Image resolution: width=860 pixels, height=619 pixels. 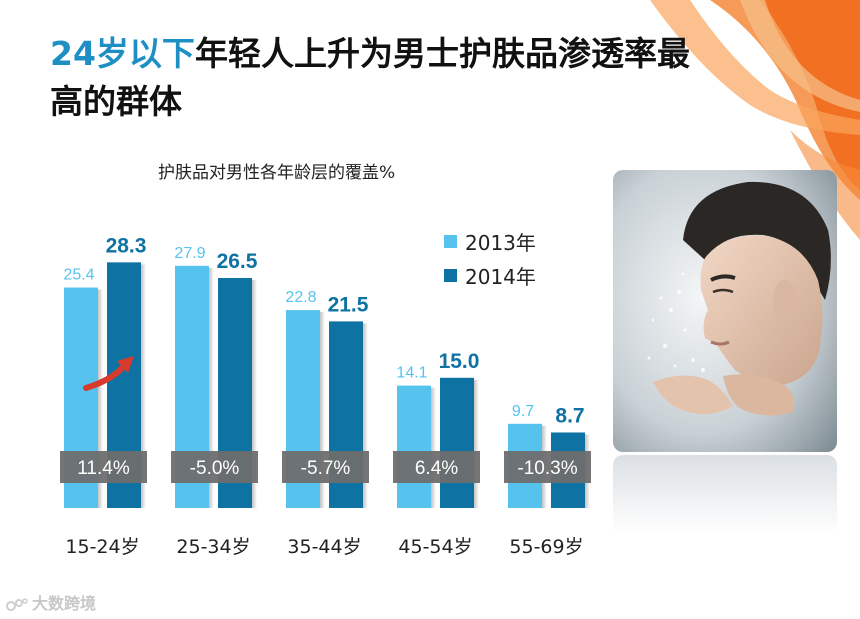 What do you see at coordinates (108, 373) in the screenshot?
I see `growth-arrow-icon` at bounding box center [108, 373].